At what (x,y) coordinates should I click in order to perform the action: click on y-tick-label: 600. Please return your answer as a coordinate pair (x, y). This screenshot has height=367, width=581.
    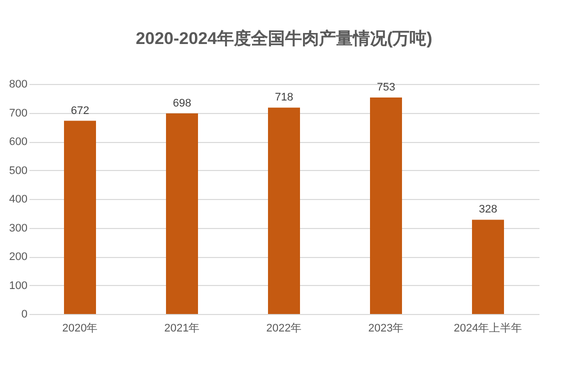
    Looking at the image, I should click on (18, 142).